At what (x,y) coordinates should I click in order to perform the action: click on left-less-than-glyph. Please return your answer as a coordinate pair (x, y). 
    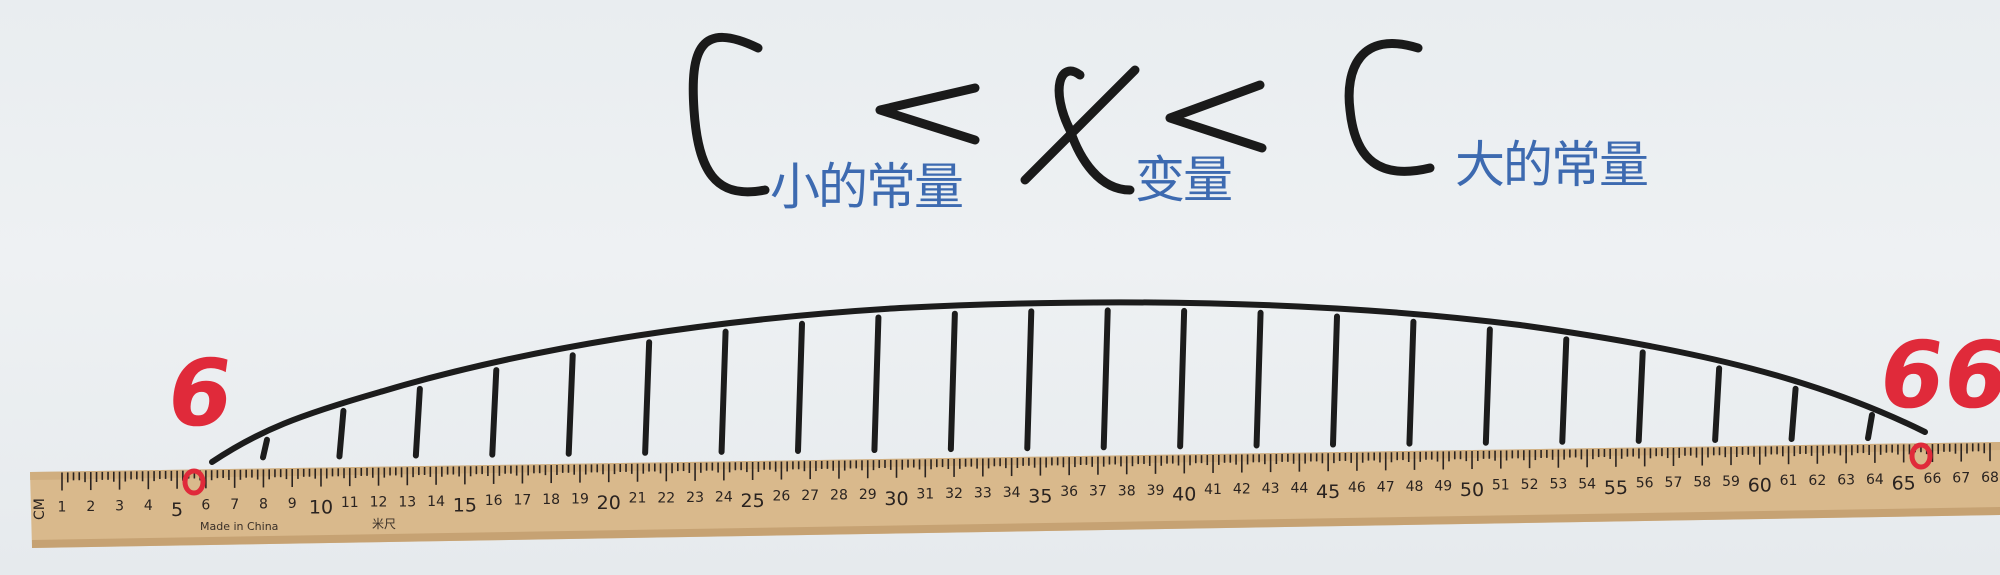
    Looking at the image, I should click on (927, 114).